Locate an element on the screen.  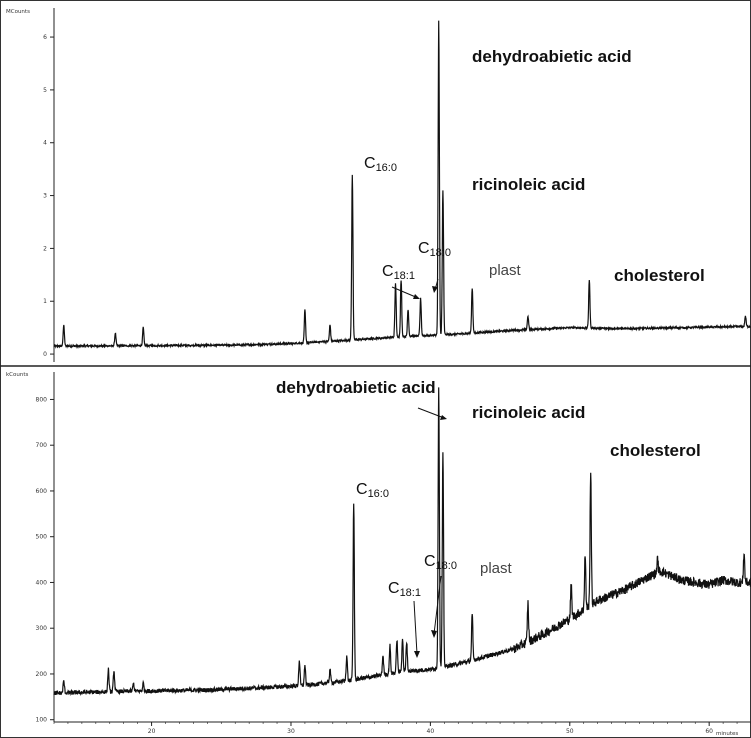
bottom-x-tick-label: 60 is located at coordinates (709, 731).